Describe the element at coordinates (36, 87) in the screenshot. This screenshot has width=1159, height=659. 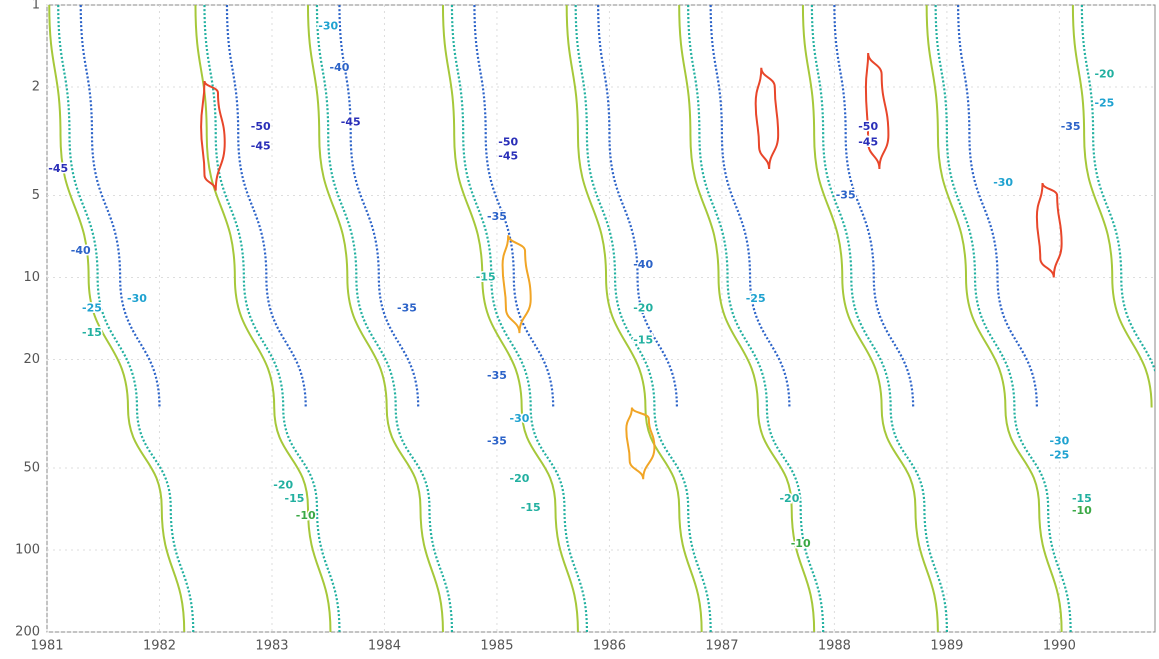
I see `y-tick-label: 2` at that location.